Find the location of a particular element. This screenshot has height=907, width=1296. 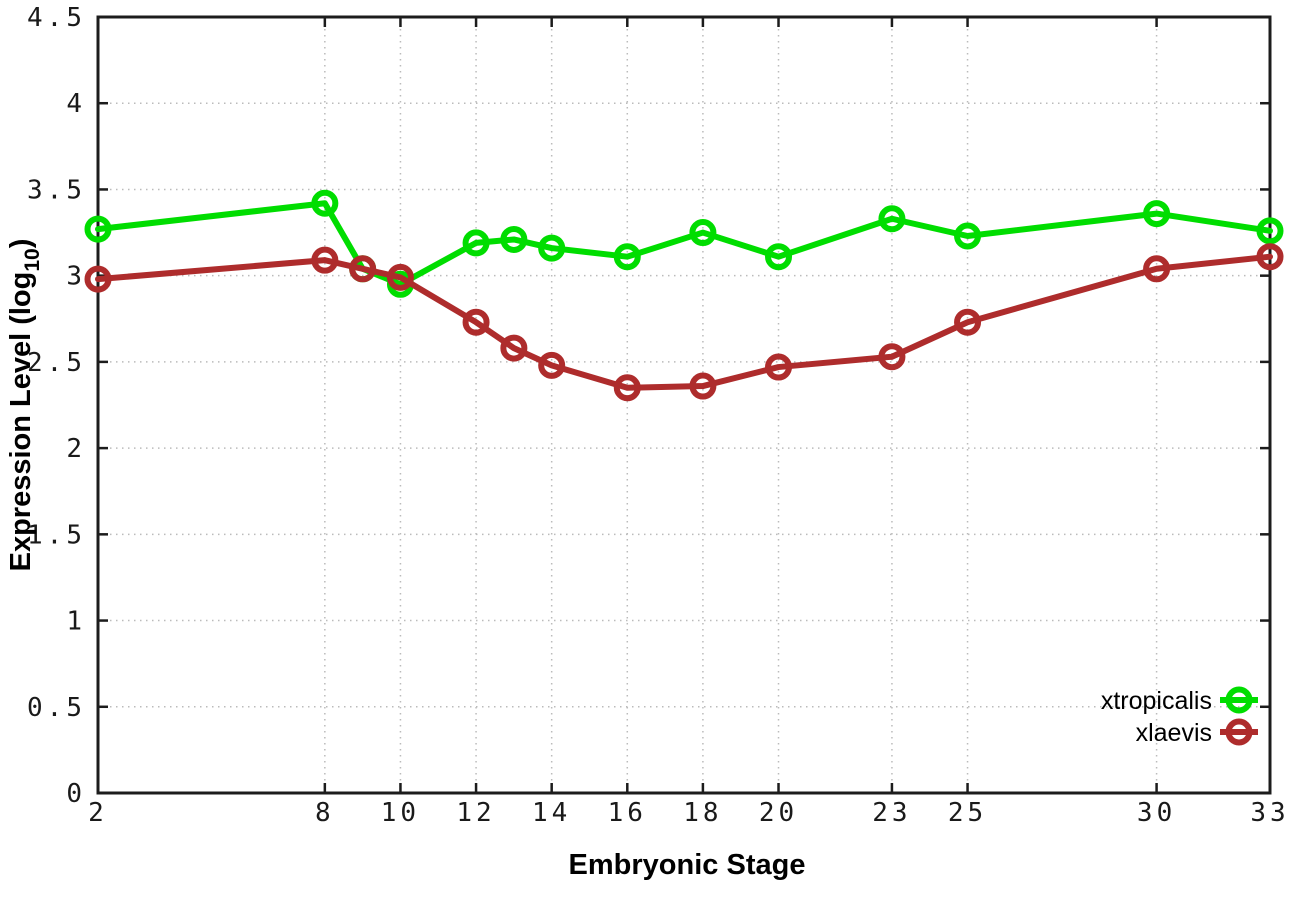

y-tick-label: 0.5 is located at coordinates (56, 708).